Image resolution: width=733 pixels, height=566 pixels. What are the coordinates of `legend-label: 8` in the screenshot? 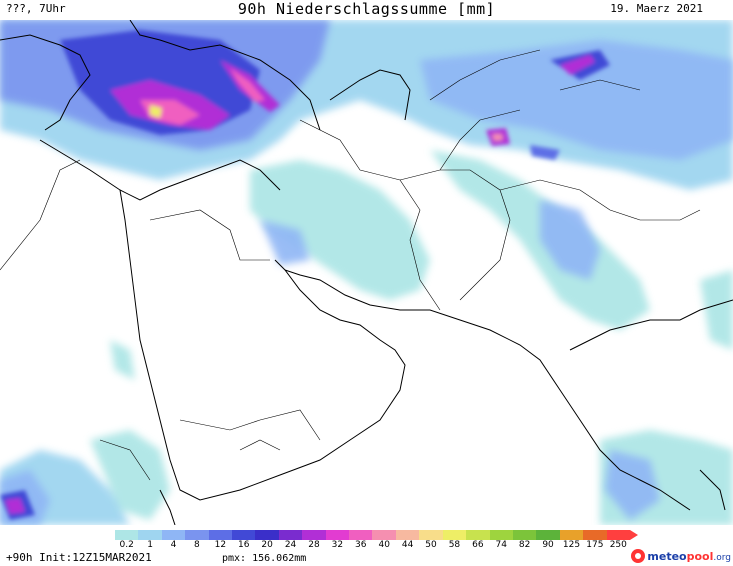 It's located at (197, 545).